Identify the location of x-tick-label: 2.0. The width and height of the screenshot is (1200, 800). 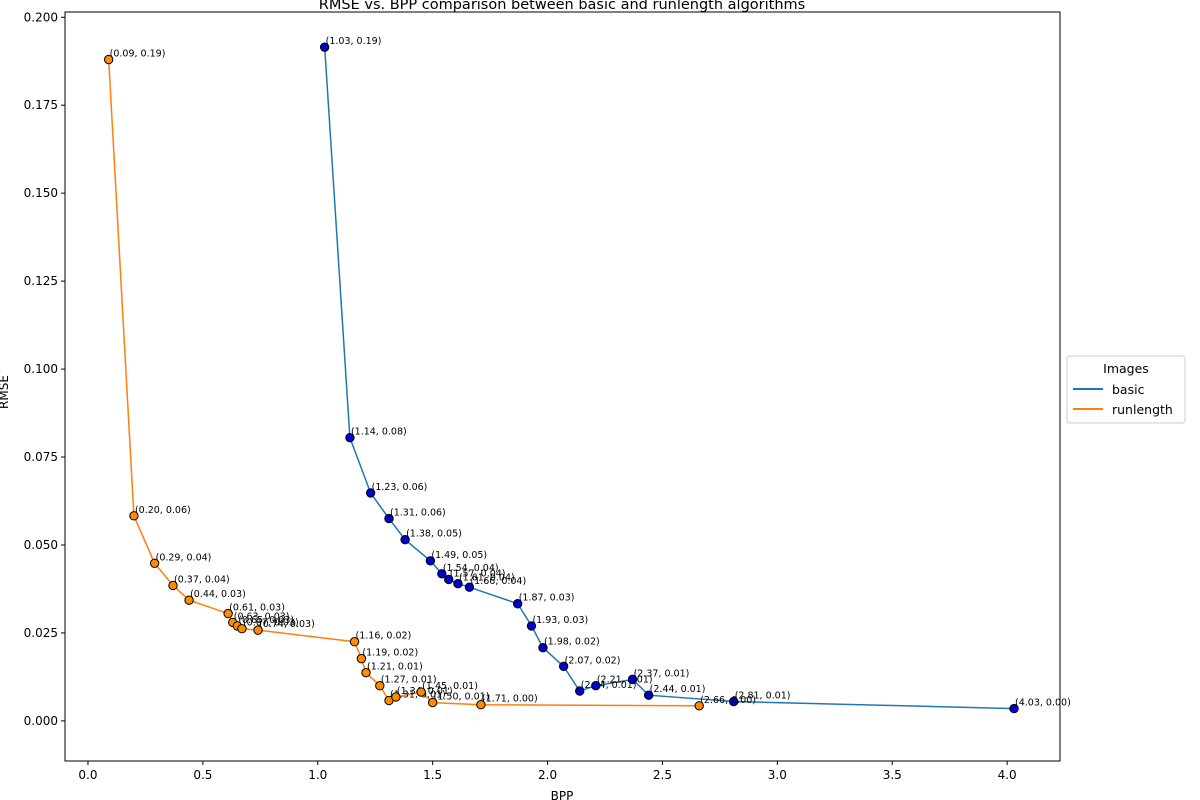
(547, 775).